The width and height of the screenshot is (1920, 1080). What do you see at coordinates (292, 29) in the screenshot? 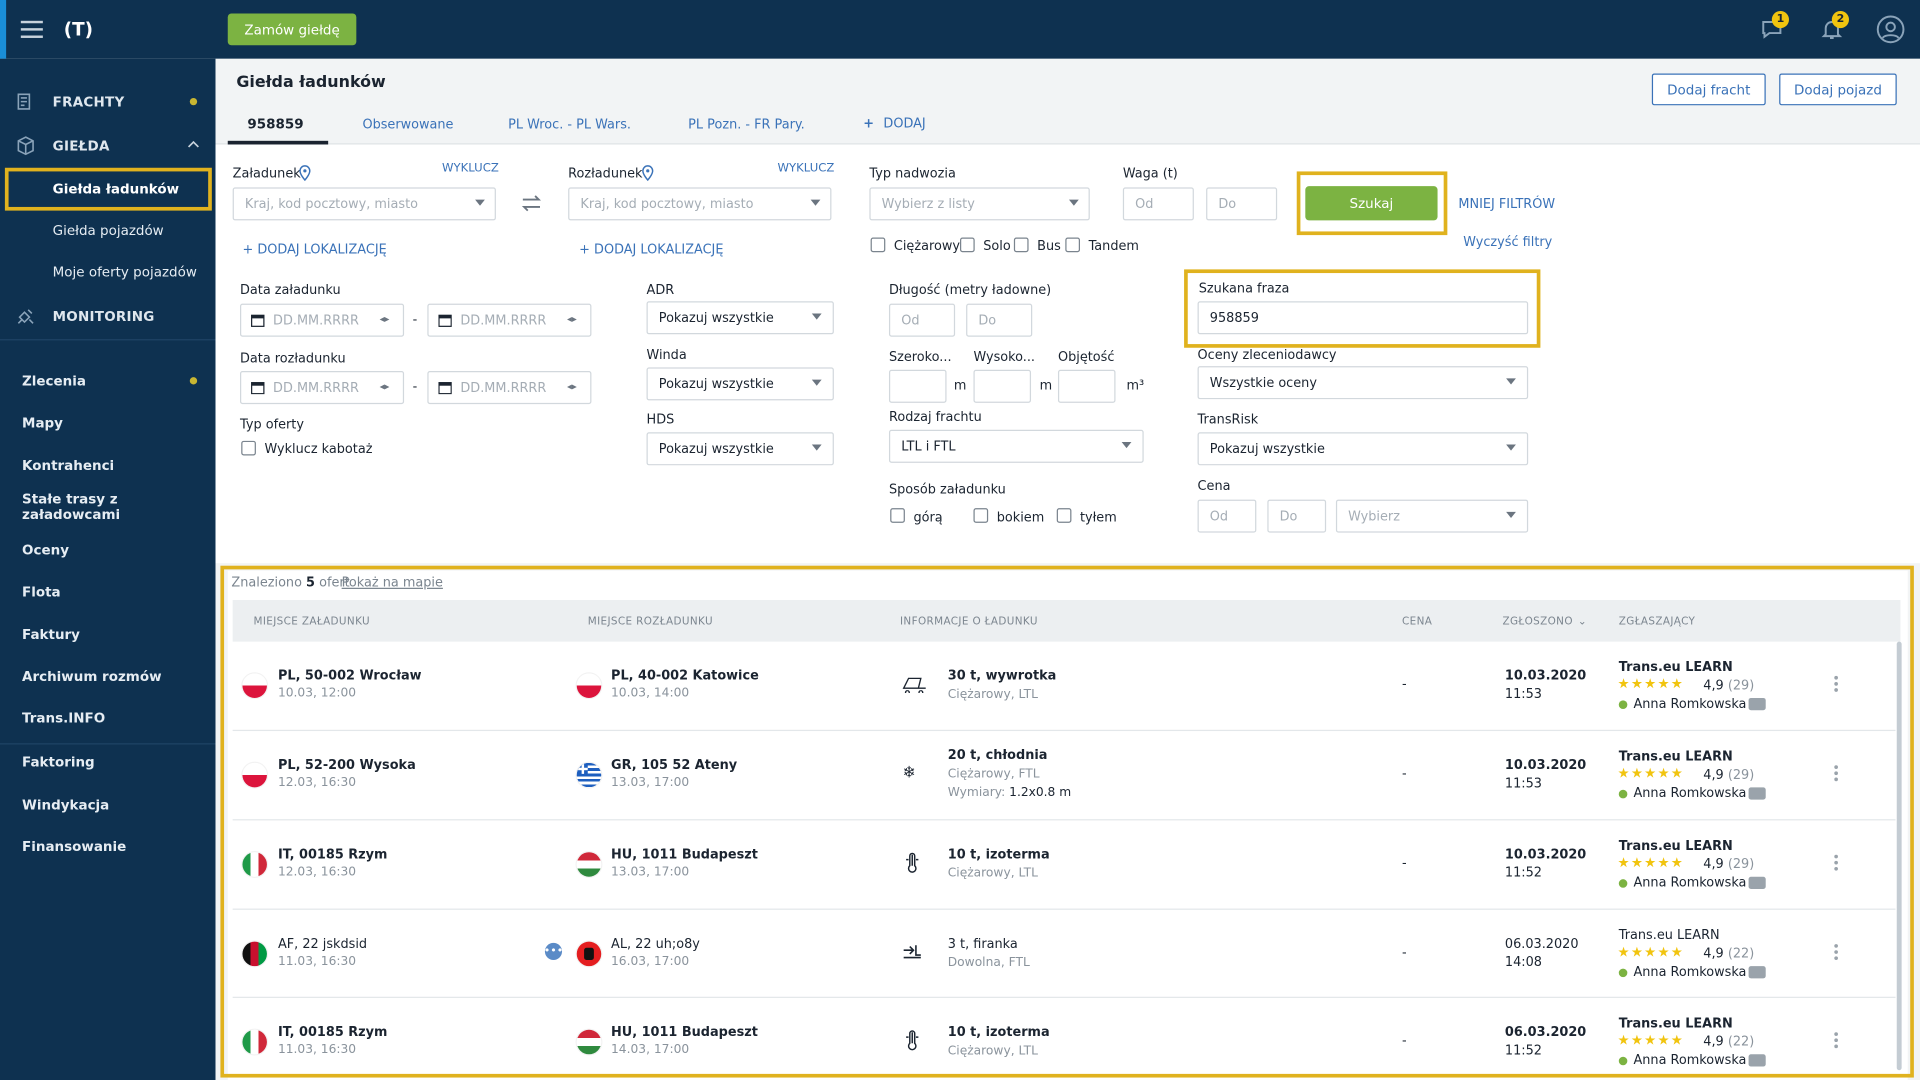
I see `order-exchange-button: Zamów giełdę` at bounding box center [292, 29].